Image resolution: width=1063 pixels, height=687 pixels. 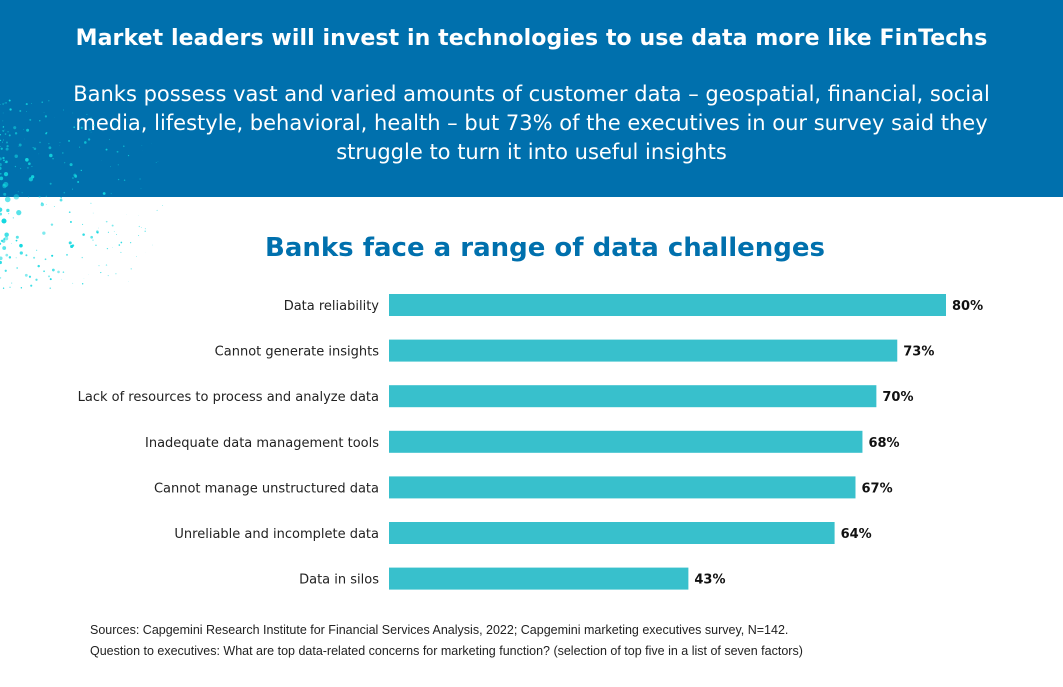 What do you see at coordinates (266, 488) in the screenshot?
I see `category-label-4: Cannot manage unstructured data` at bounding box center [266, 488].